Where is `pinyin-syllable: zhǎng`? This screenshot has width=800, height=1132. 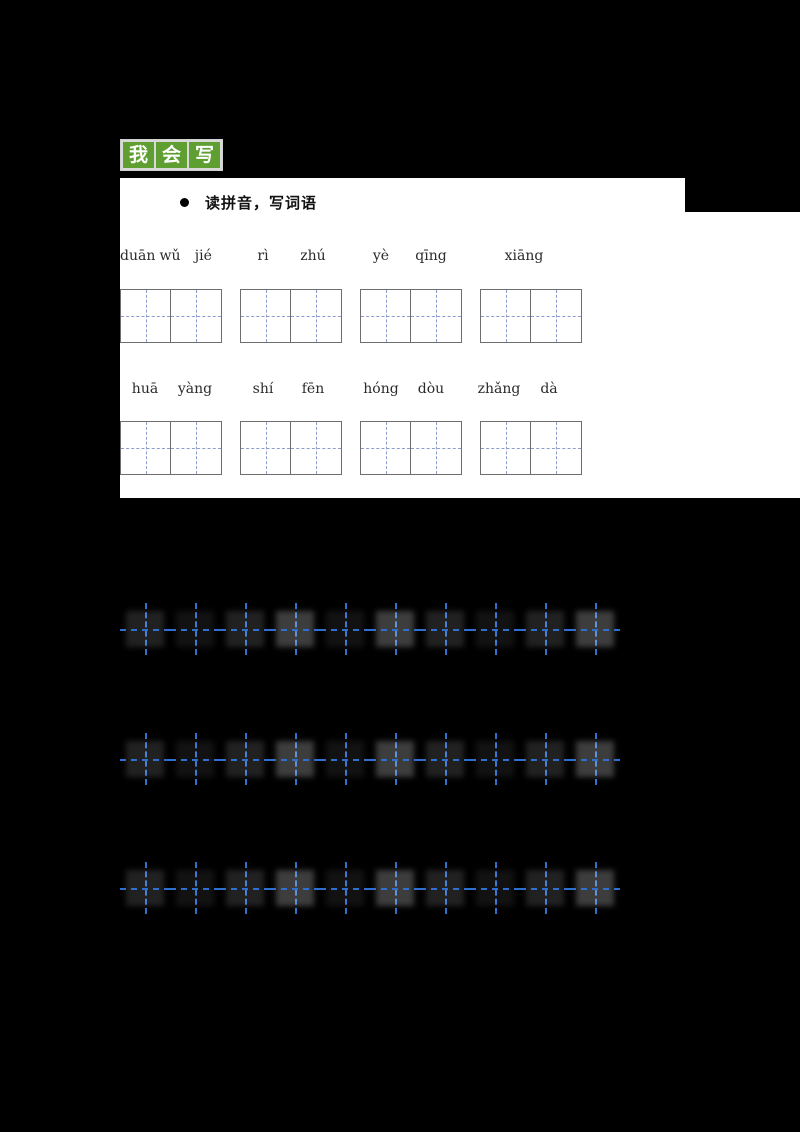 pinyin-syllable: zhǎng is located at coordinates (499, 389).